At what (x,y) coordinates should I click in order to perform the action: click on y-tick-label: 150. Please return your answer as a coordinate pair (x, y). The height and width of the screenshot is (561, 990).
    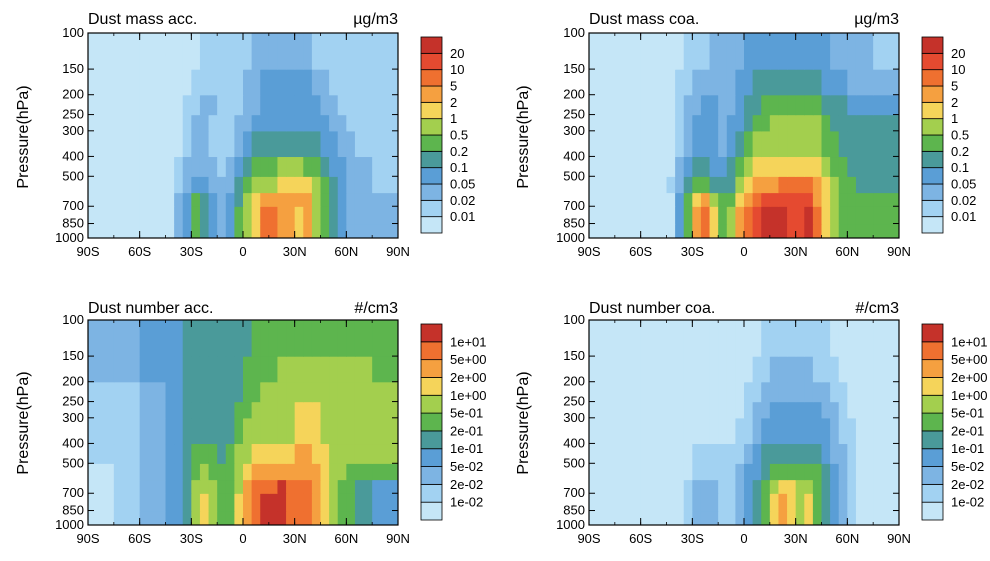
    Looking at the image, I should click on (574, 68).